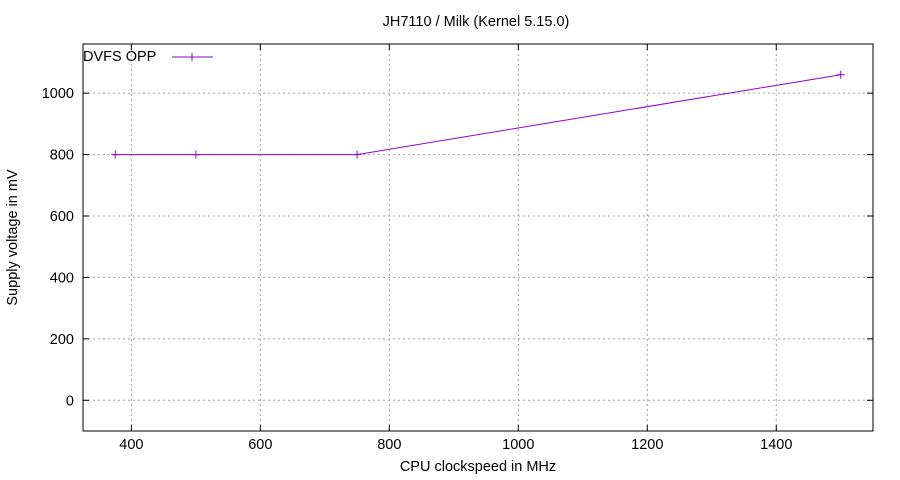  I want to click on x-tick-label: 600, so click(260, 445).